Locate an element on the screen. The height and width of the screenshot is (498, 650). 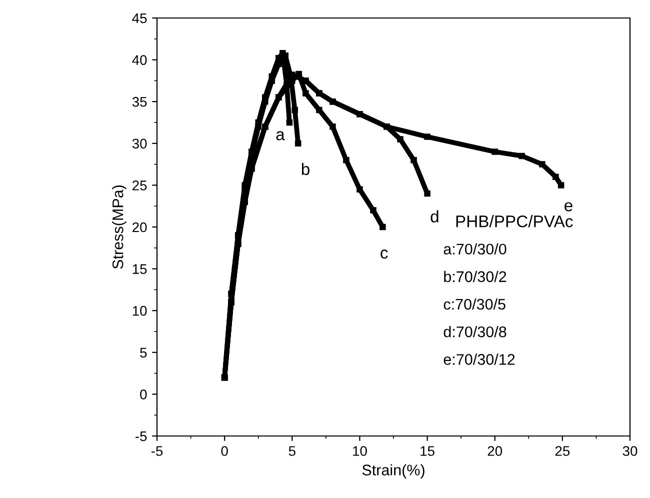
y-tick-label: 35 is located at coordinates (139, 101).